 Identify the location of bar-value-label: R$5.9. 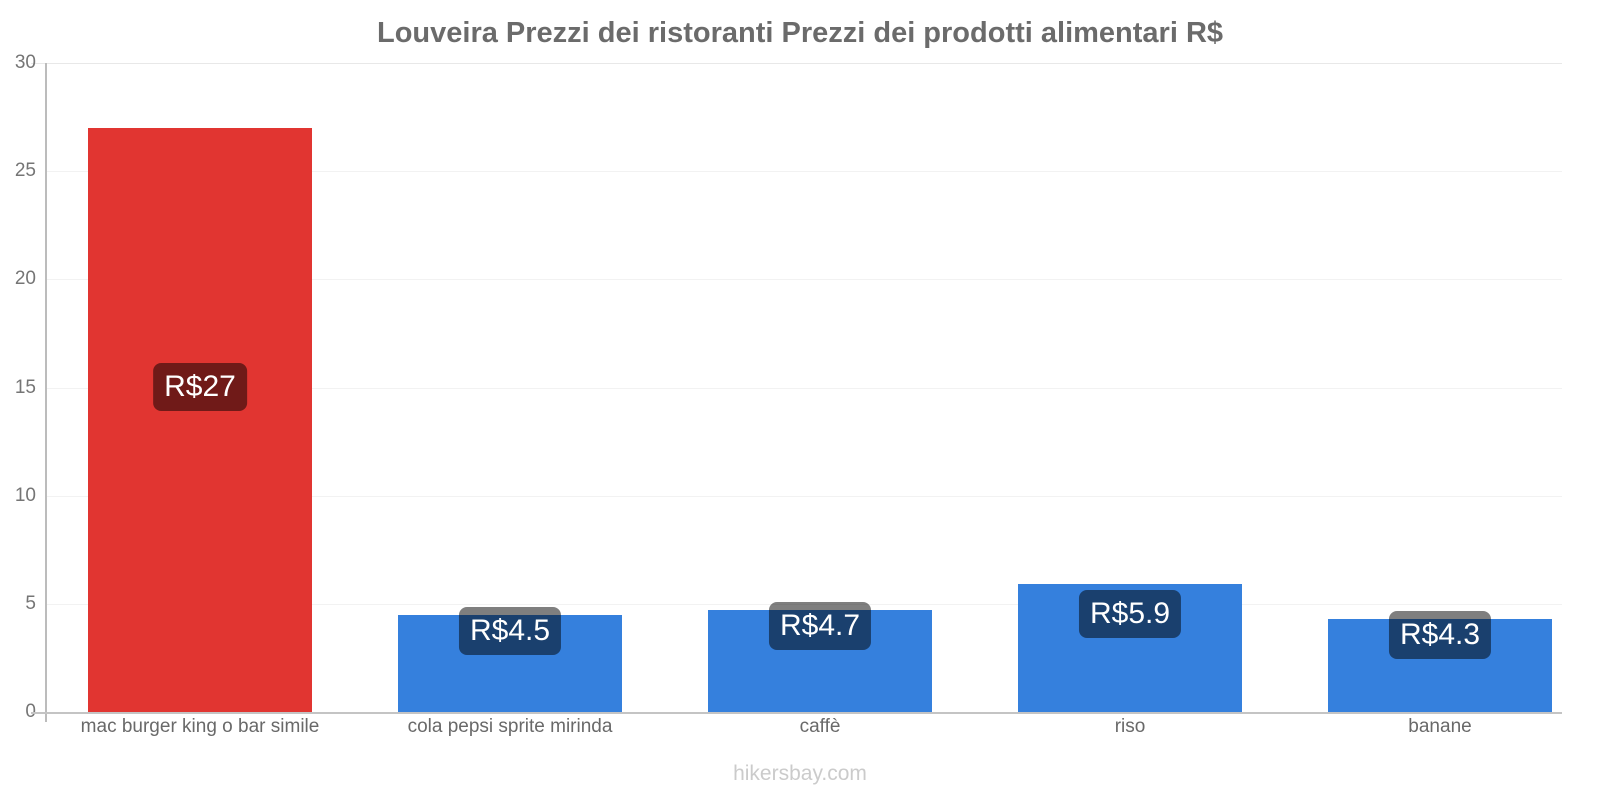
(1130, 614).